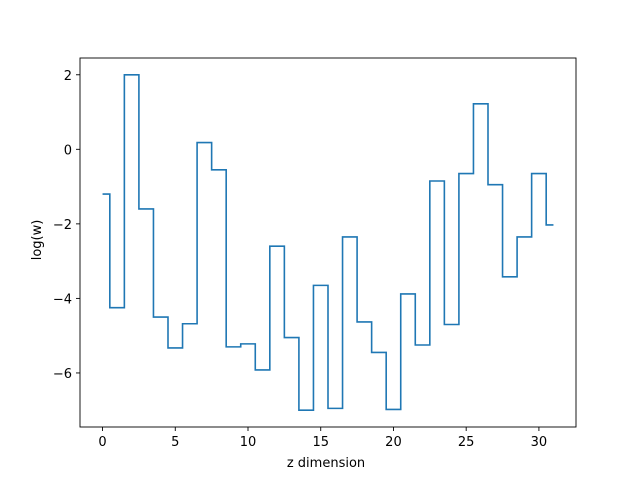  Describe the element at coordinates (102, 442) in the screenshot. I see `x-tick-label-0: 0` at that location.